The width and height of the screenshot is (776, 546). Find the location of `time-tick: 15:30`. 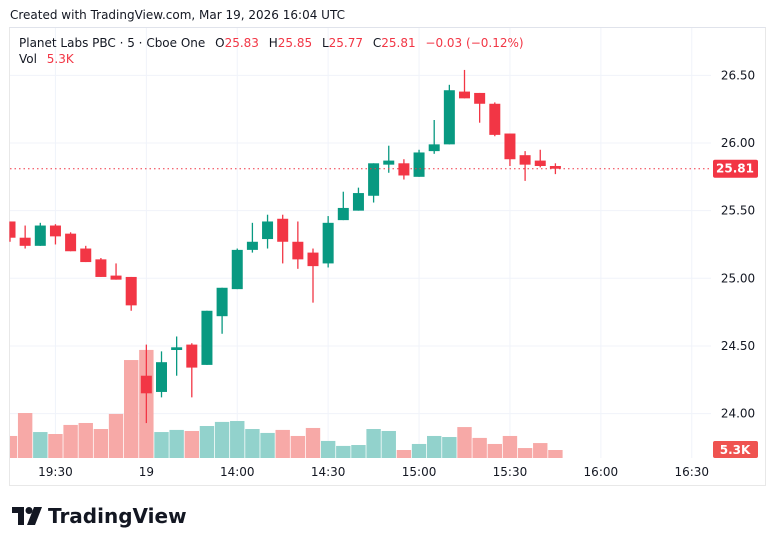

time-tick: 15:30 is located at coordinates (510, 472).